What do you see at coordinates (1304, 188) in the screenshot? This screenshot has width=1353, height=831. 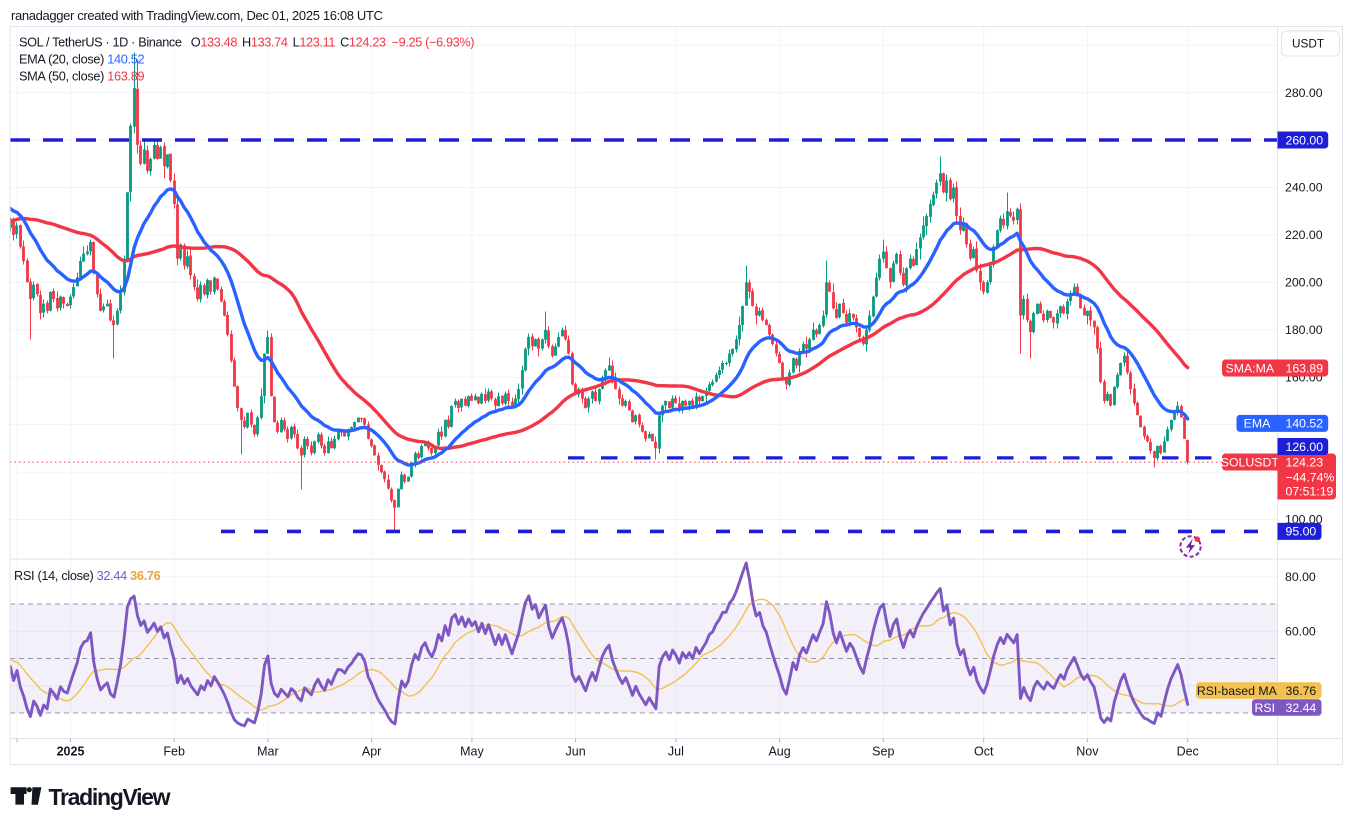 I see `svg-text: 240.00` at bounding box center [1304, 188].